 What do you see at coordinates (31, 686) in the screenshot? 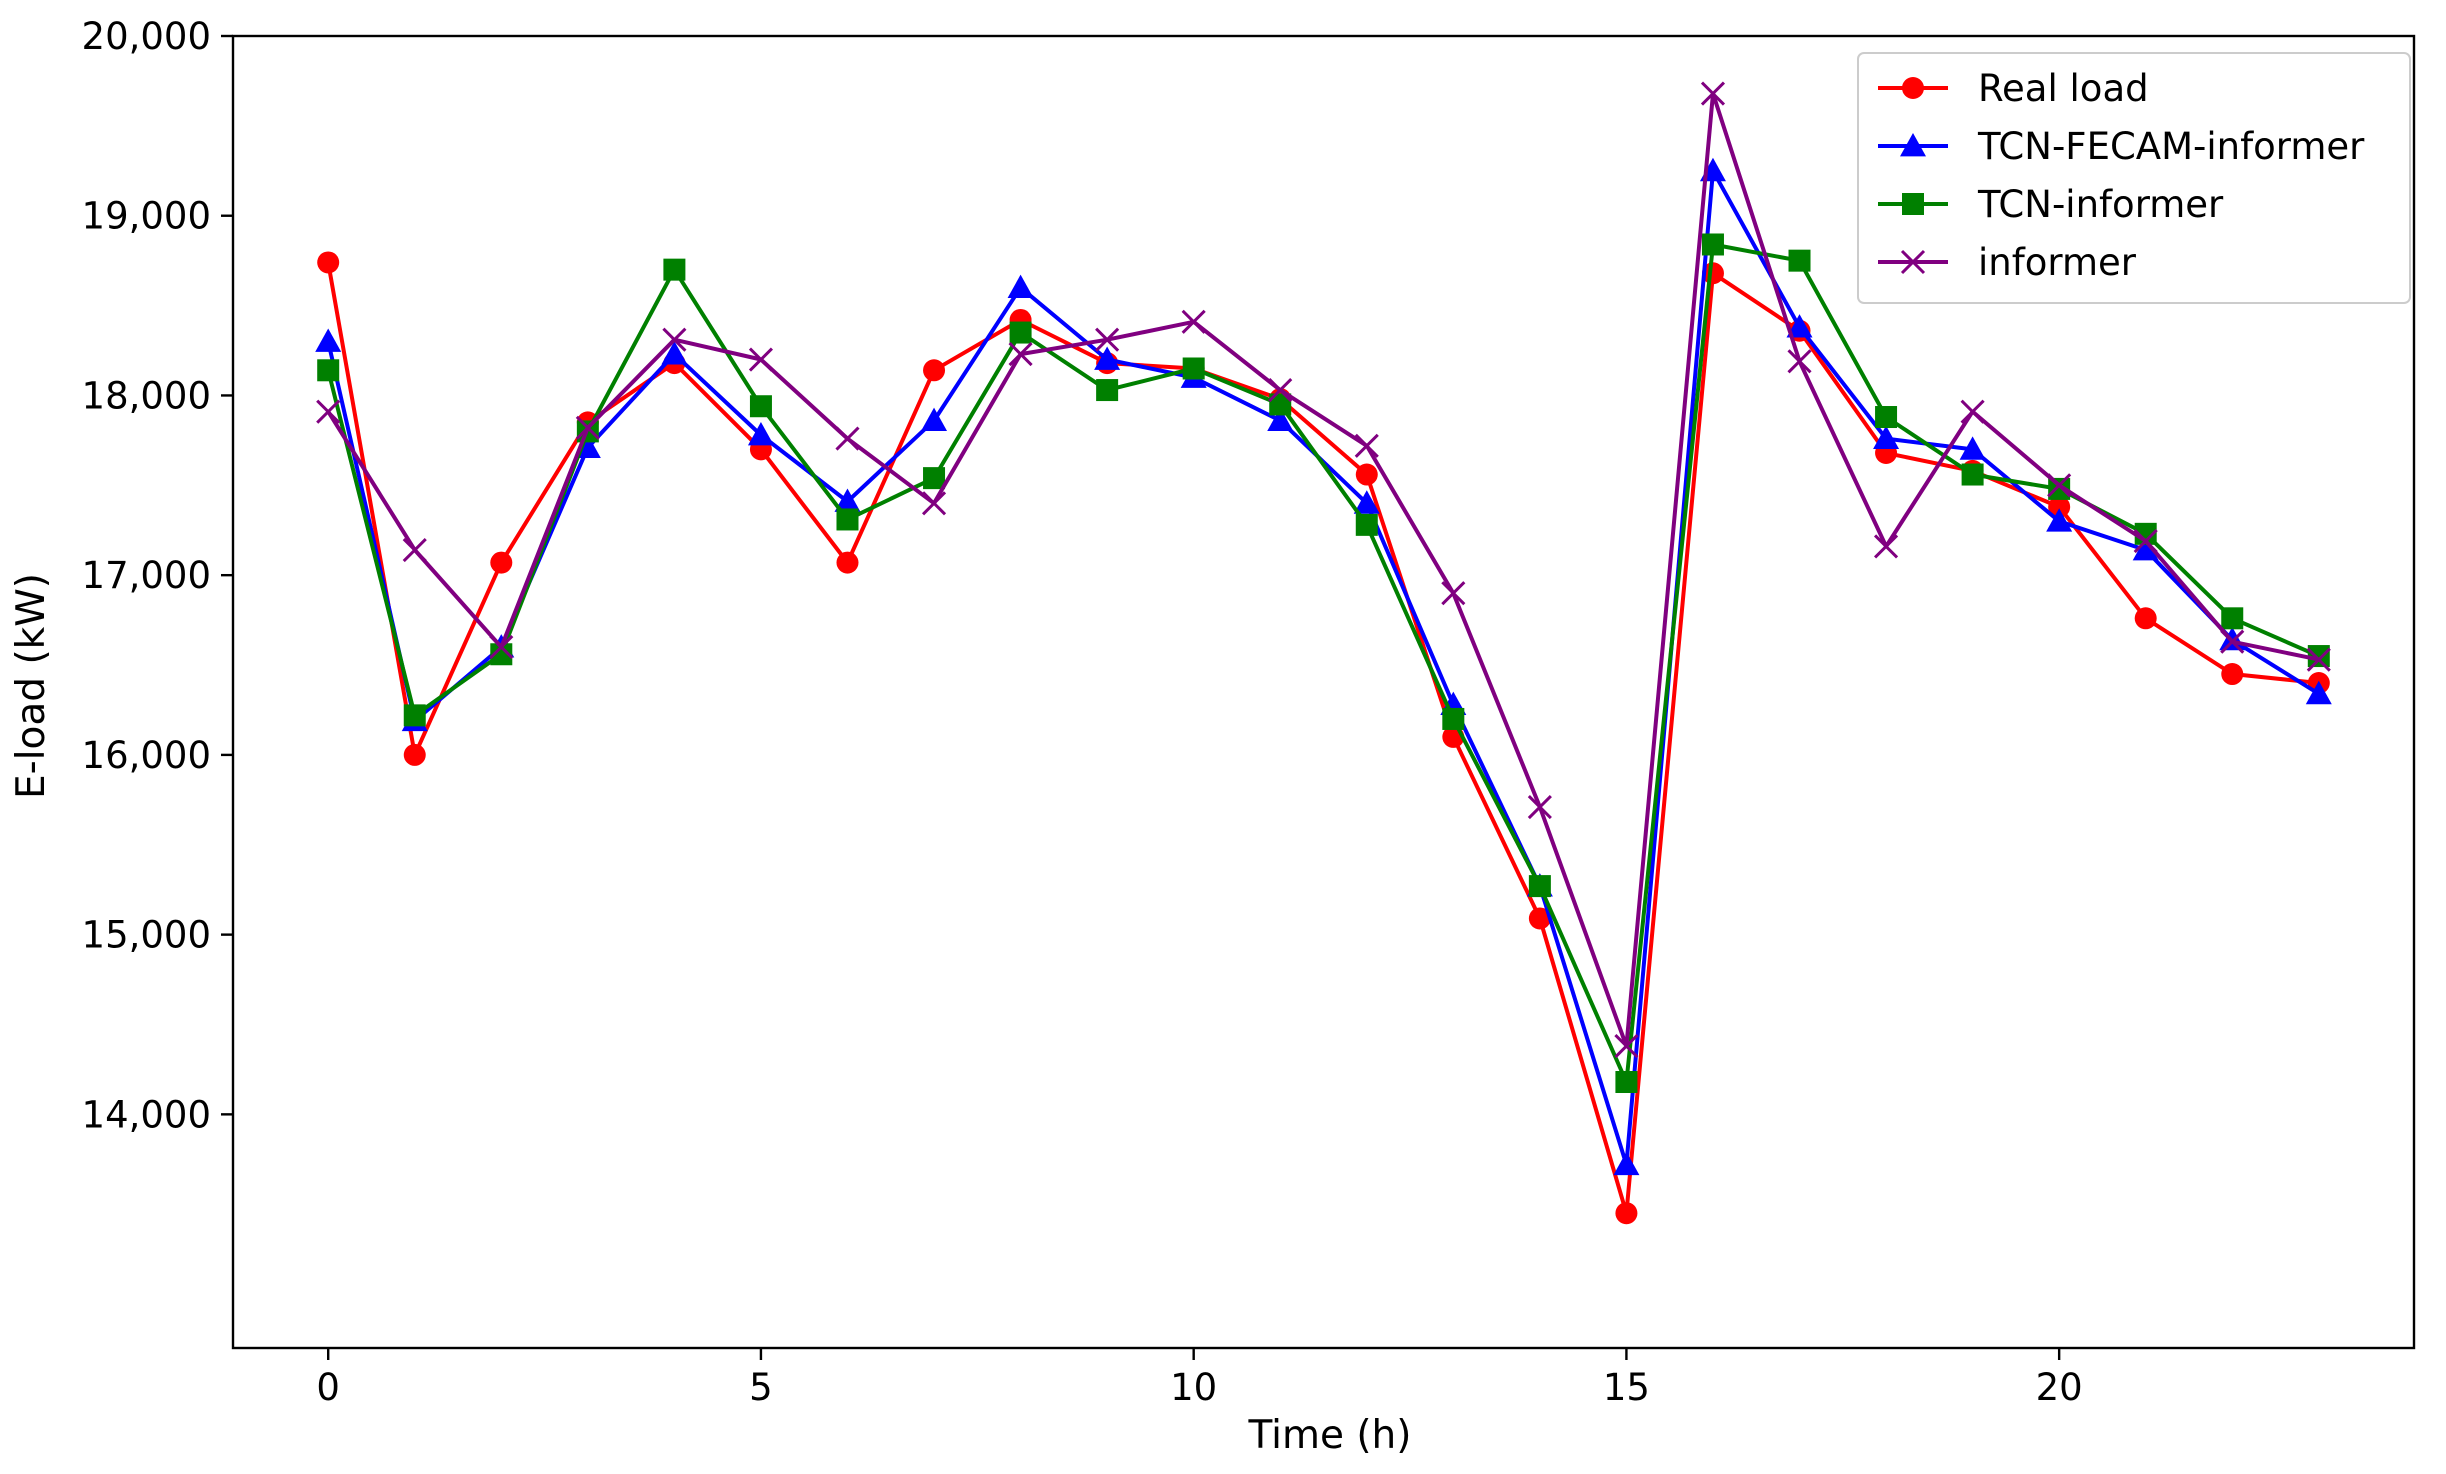
I see `y-axis-label: E-load (kW)` at bounding box center [31, 686].